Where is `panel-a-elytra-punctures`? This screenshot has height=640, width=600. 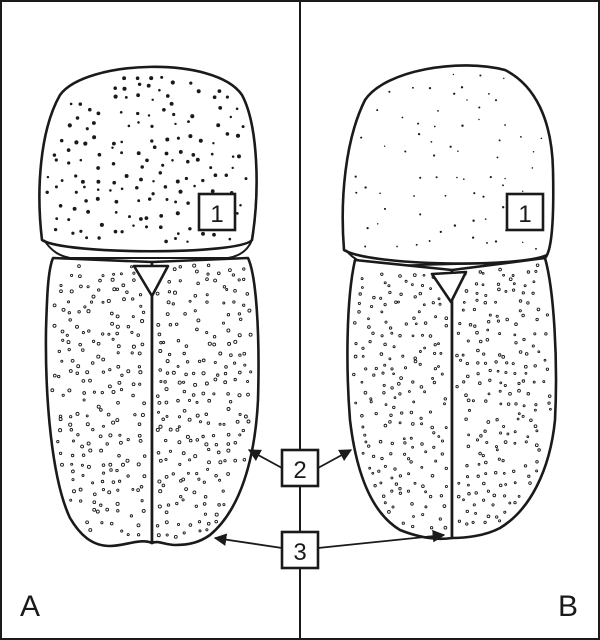 panel-a-elytra-punctures is located at coordinates (151, 401).